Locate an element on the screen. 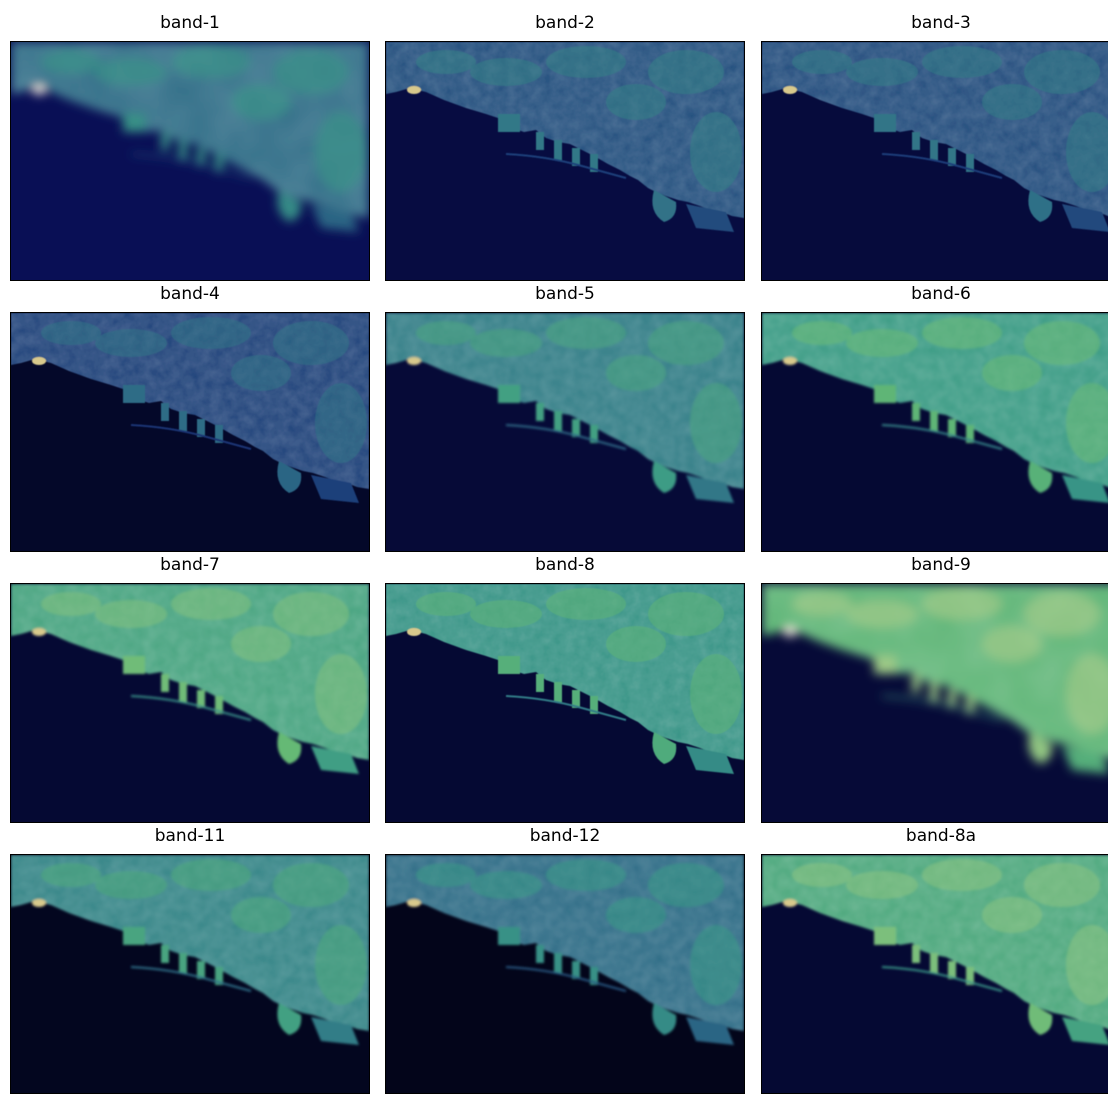 The width and height of the screenshot is (1108, 1094). panel-title: band-3 is located at coordinates (941, 23).